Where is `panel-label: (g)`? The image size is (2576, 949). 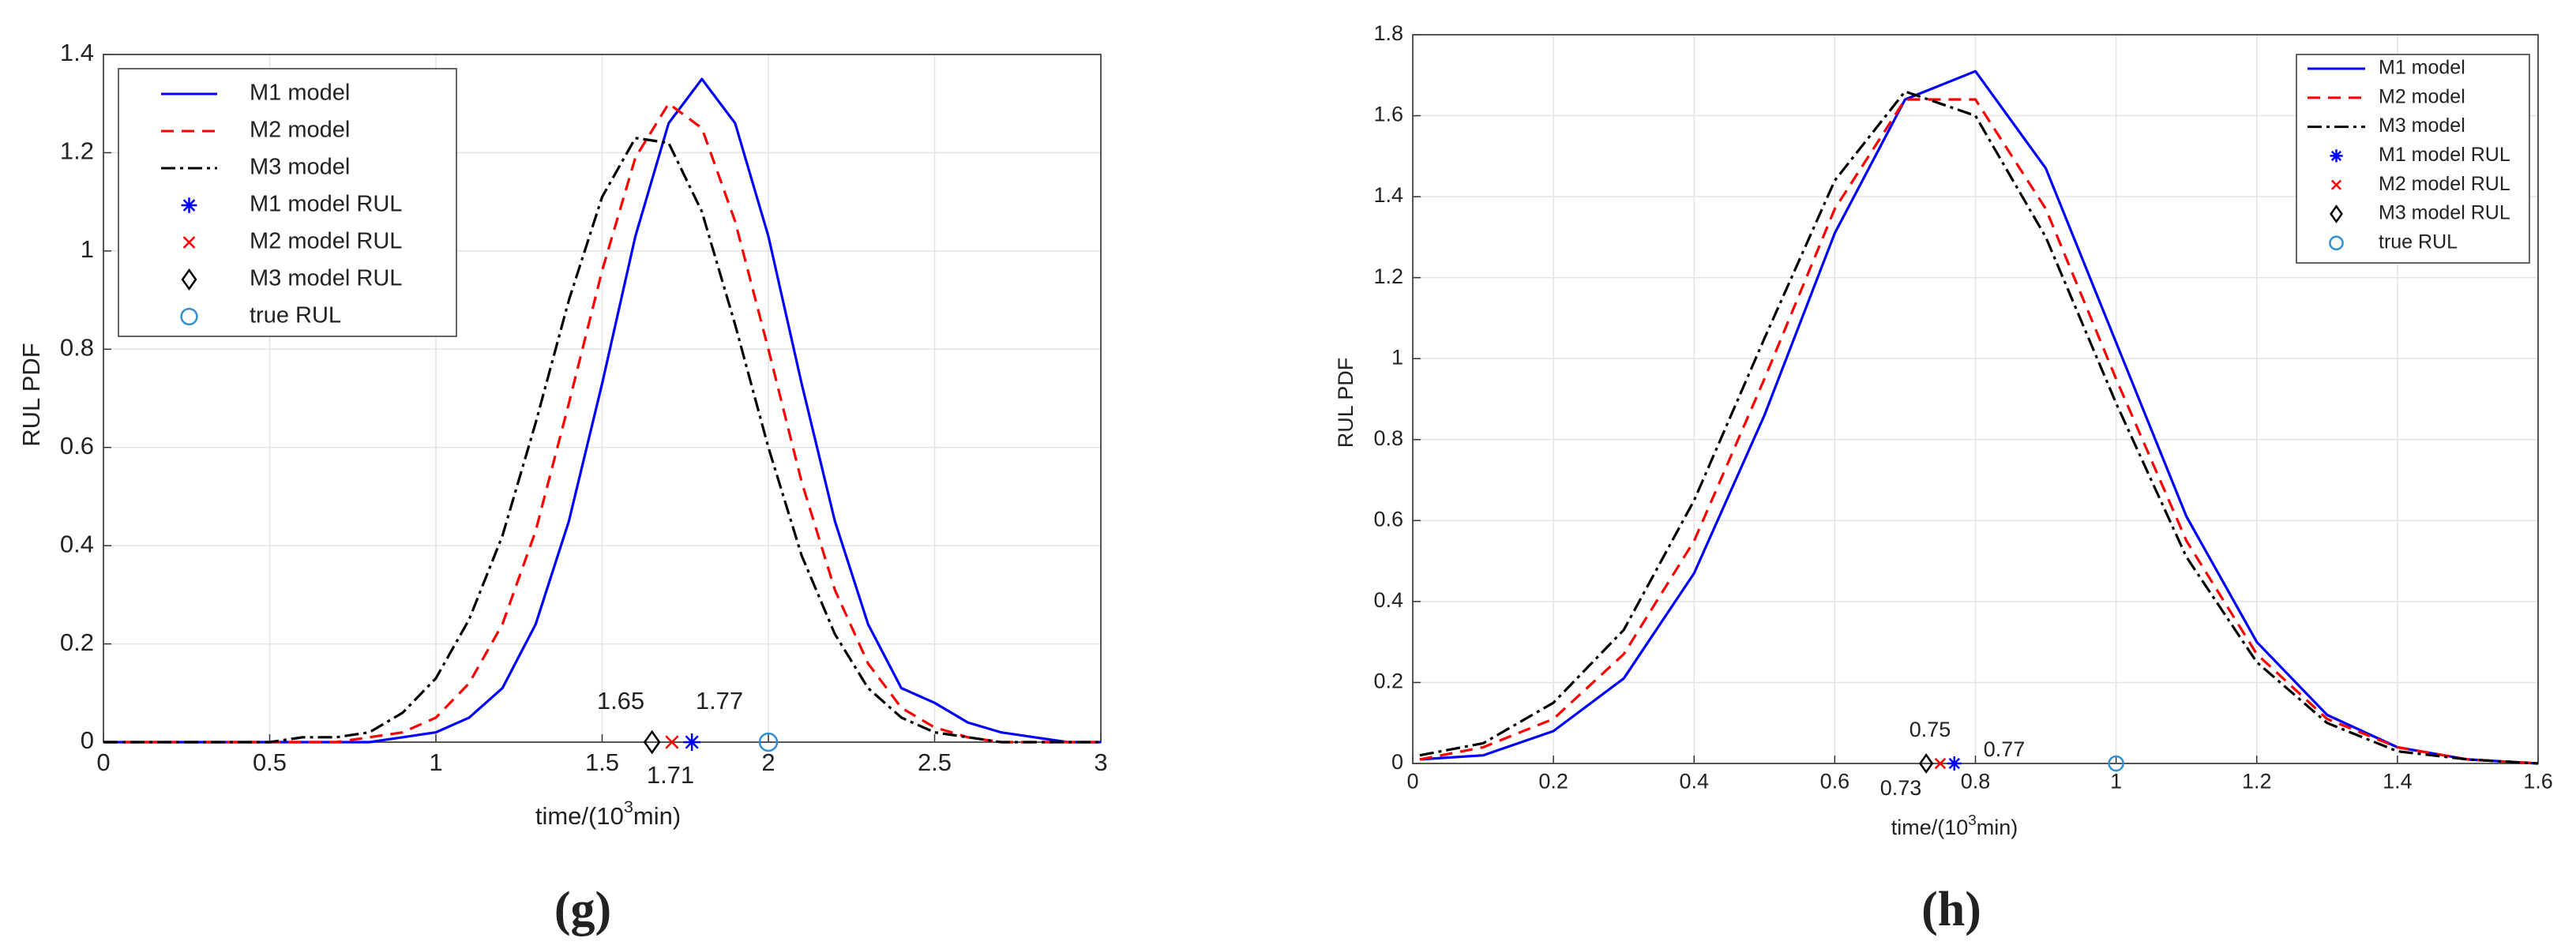 panel-label: (g) is located at coordinates (582, 909).